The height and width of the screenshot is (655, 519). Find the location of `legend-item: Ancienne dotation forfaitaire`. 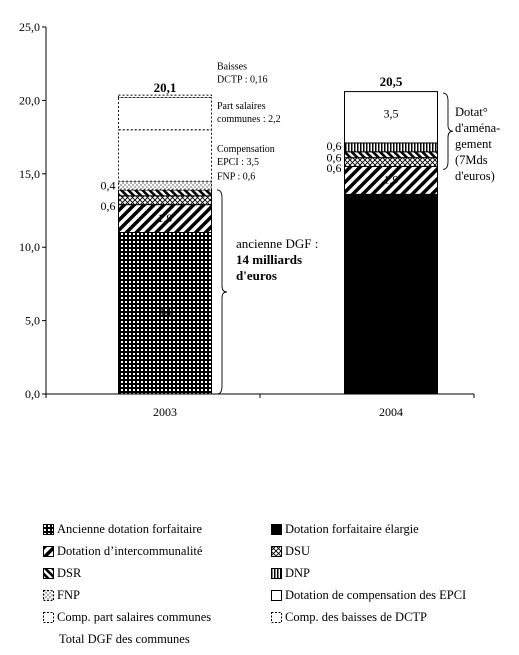

legend-item: Ancienne dotation forfaitaire is located at coordinates (122, 529).